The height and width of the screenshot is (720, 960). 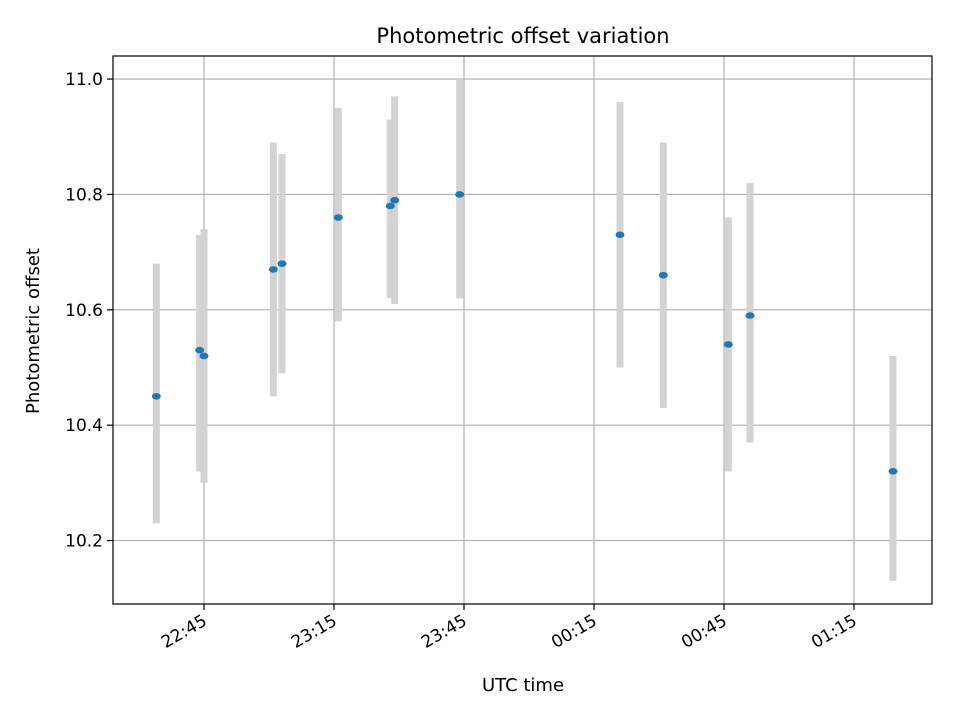 What do you see at coordinates (84, 80) in the screenshot?
I see `y-tick-label: 11.0` at bounding box center [84, 80].